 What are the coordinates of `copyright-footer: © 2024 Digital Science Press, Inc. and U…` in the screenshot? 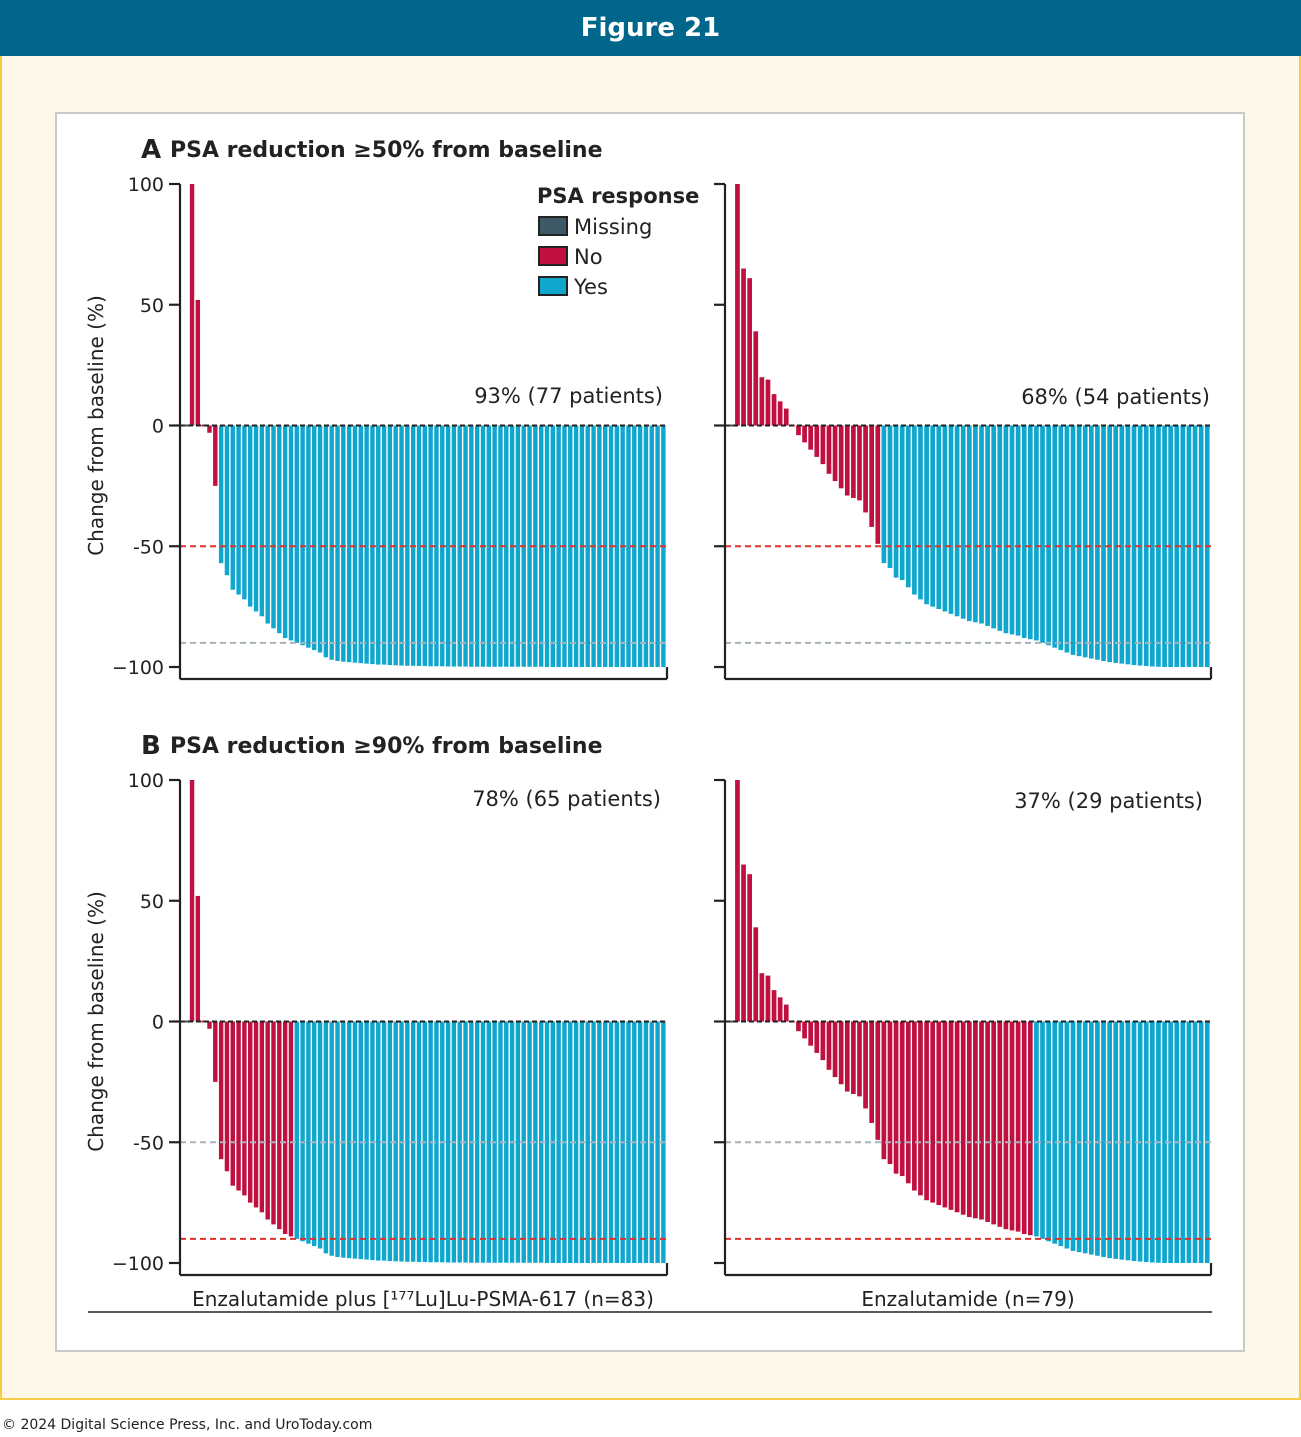 It's located at (187, 1425).